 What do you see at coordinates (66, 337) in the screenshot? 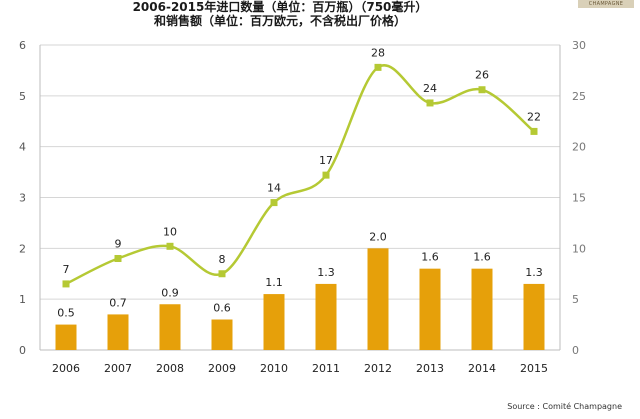
I see `bar-2006` at bounding box center [66, 337].